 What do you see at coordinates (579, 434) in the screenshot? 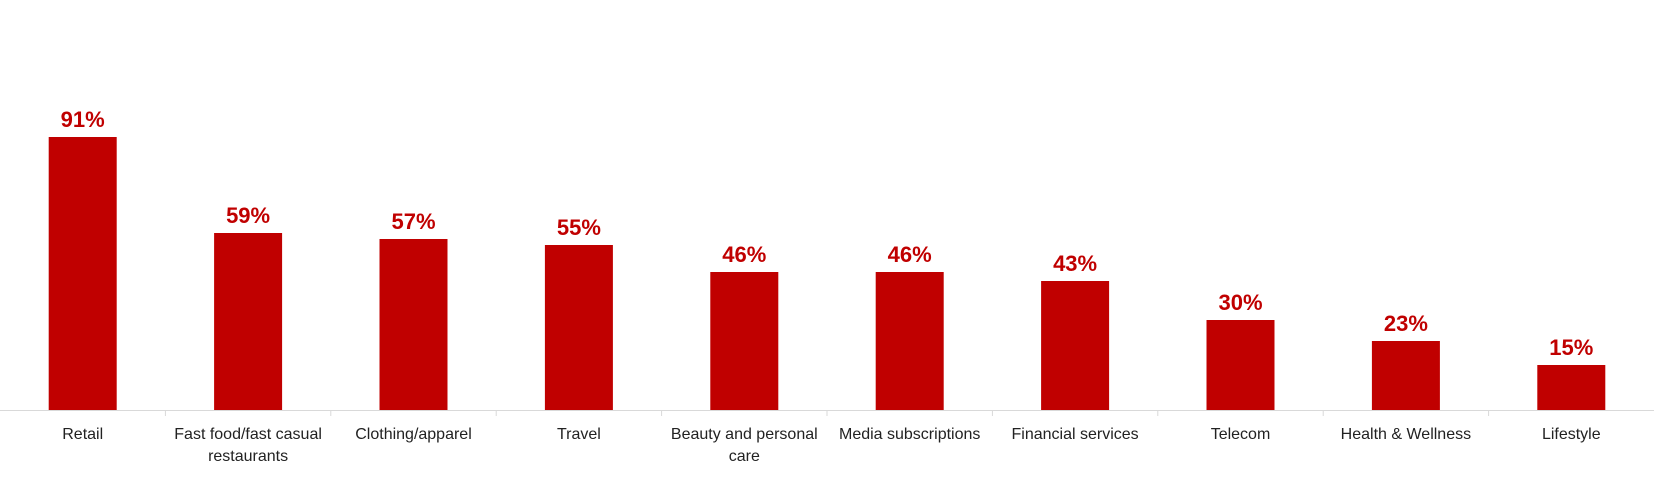
I see `category-label-4: Travel` at bounding box center [579, 434].